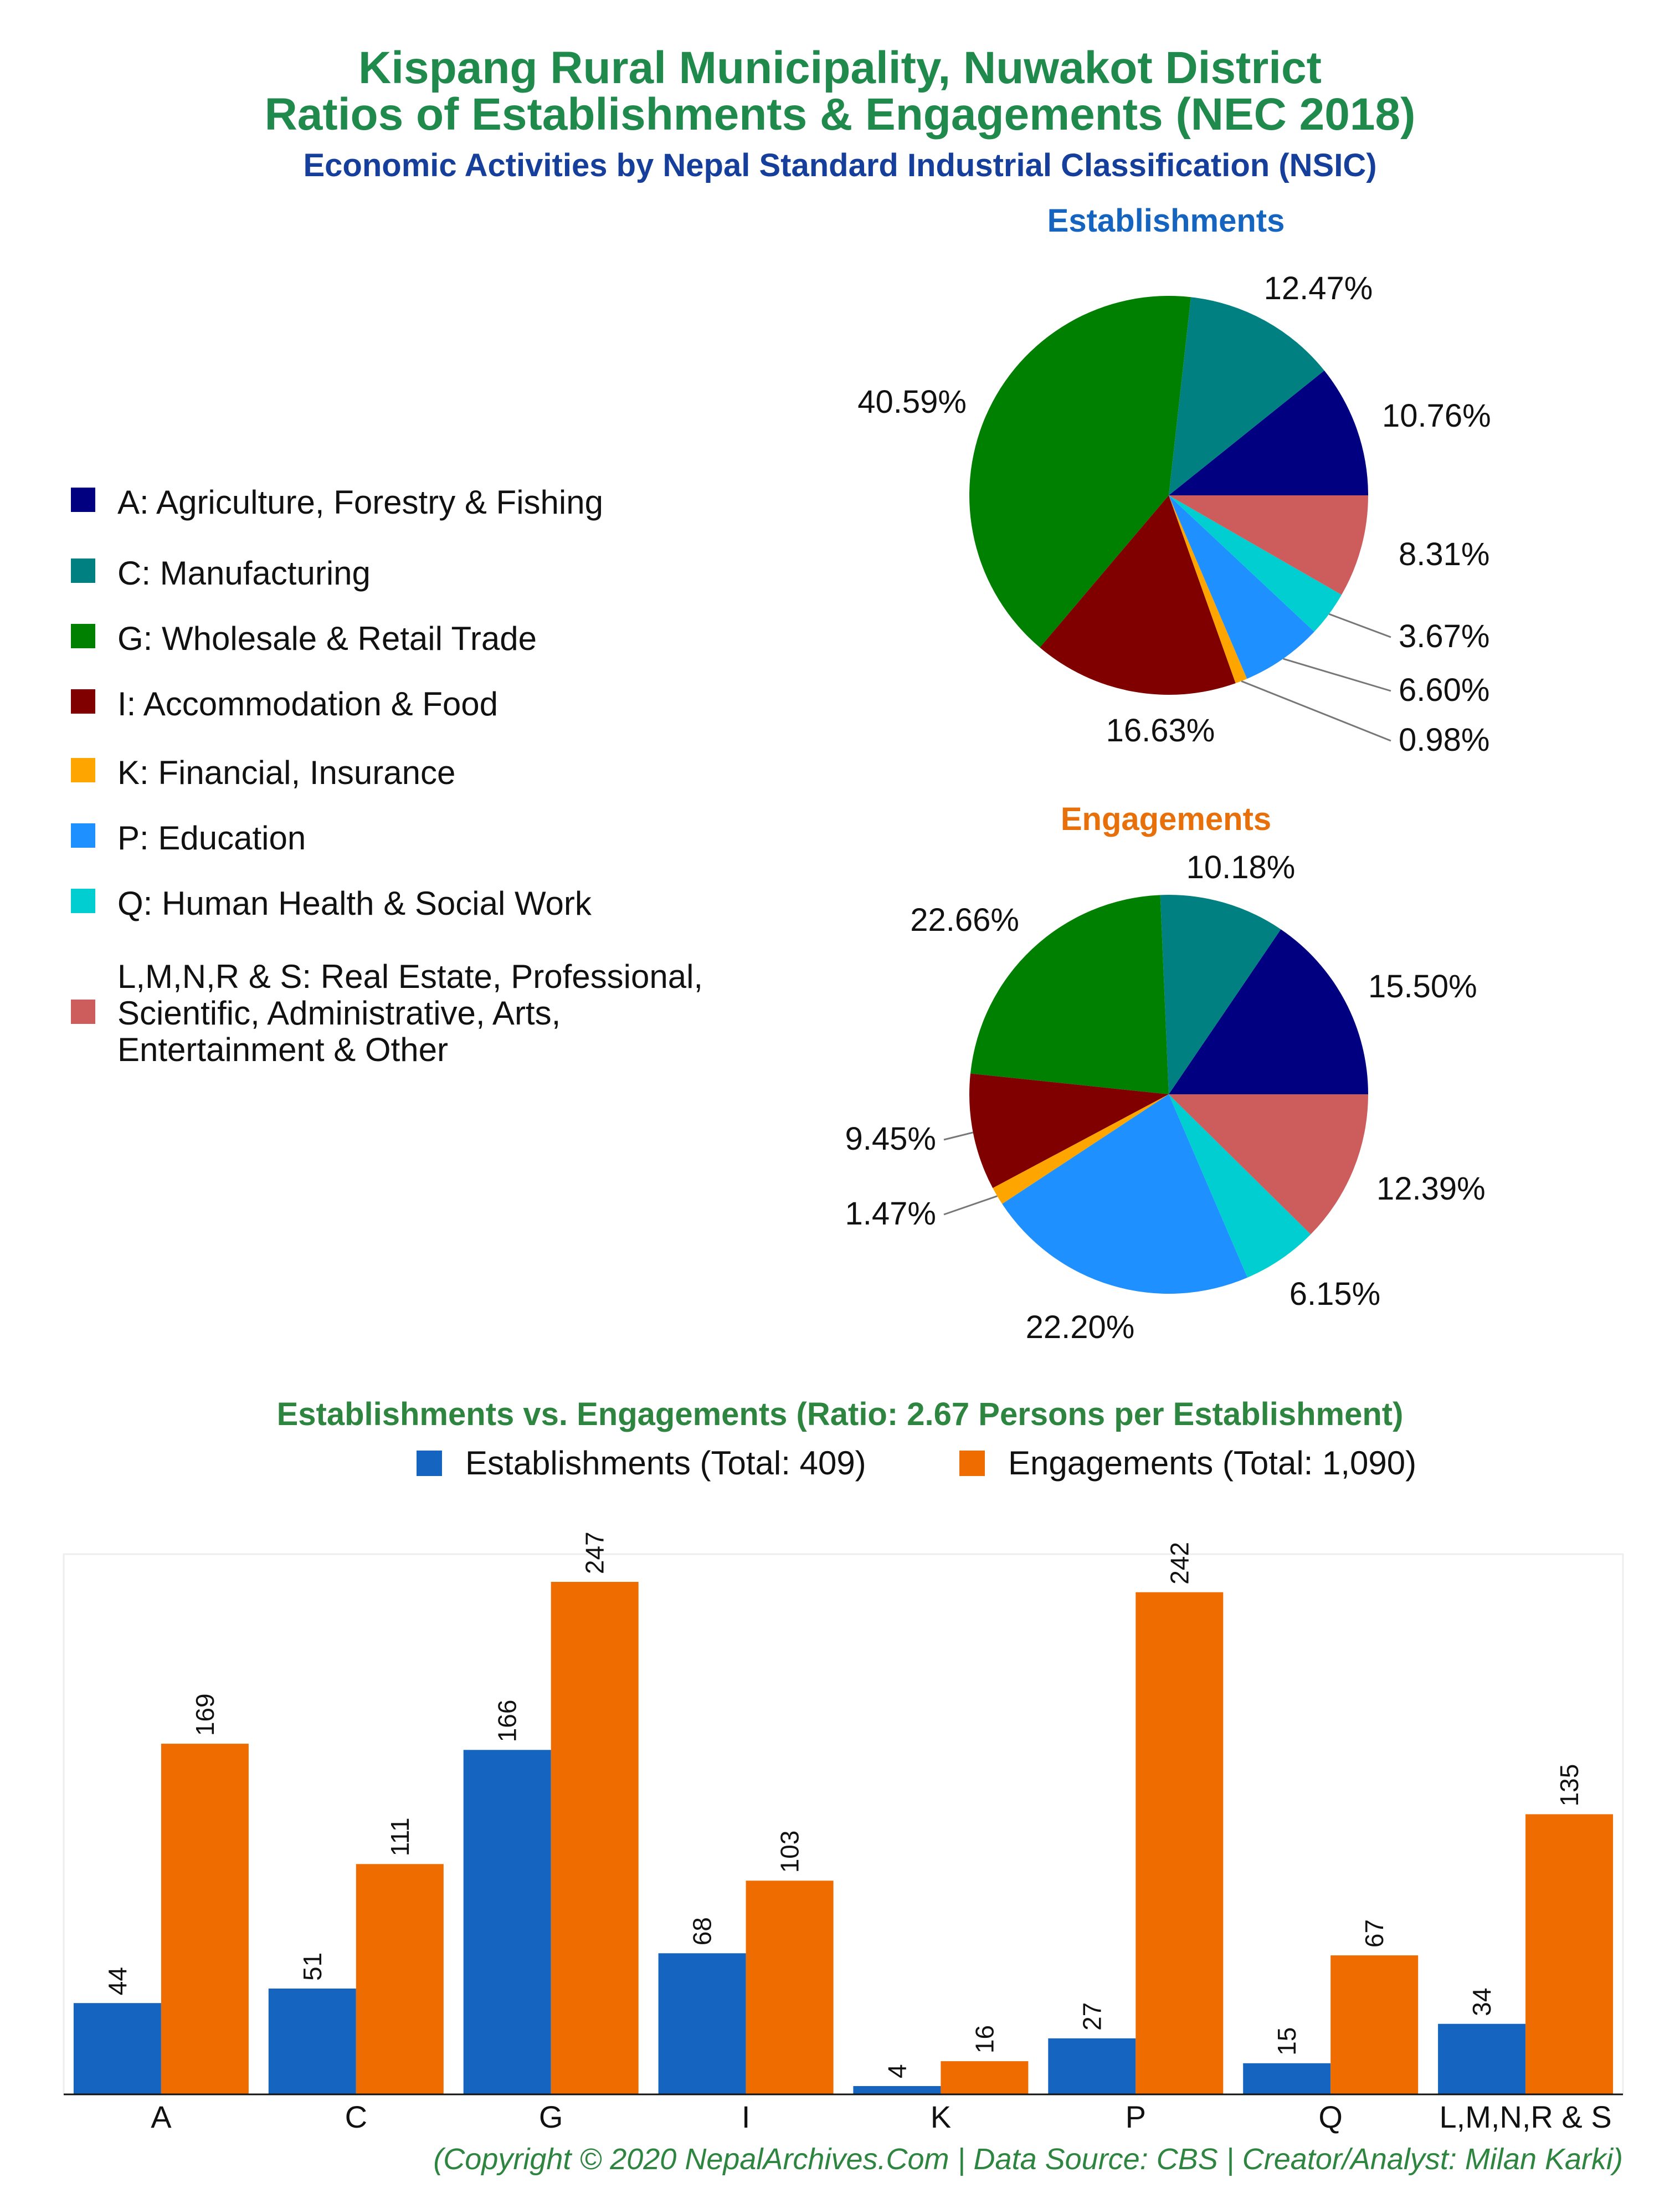 Image resolution: width=1680 pixels, height=2193 pixels. I want to click on bar-establishments-a, so click(117, 2048).